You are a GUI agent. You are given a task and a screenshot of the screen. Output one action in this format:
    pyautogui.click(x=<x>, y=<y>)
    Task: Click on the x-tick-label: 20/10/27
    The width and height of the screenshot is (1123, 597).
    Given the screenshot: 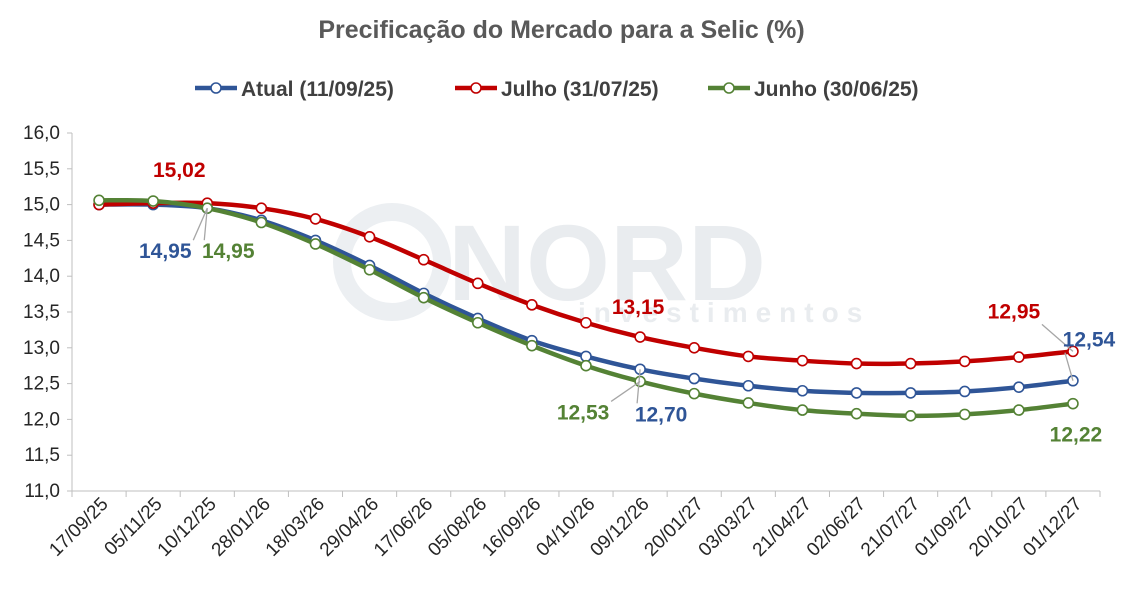 What is the action you would take?
    pyautogui.click(x=998, y=527)
    